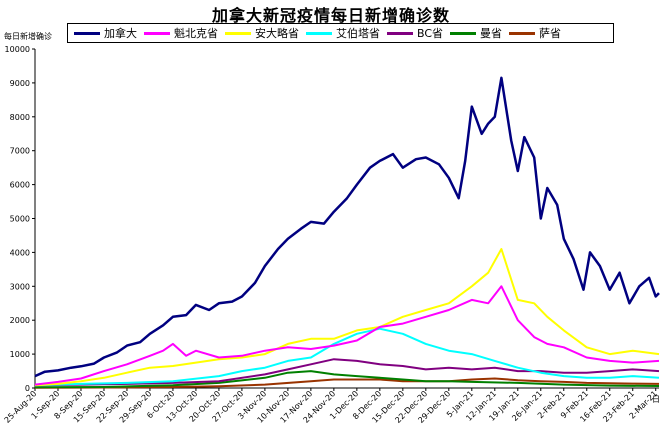  I want to click on y-tick-label: 3000, so click(20, 286).